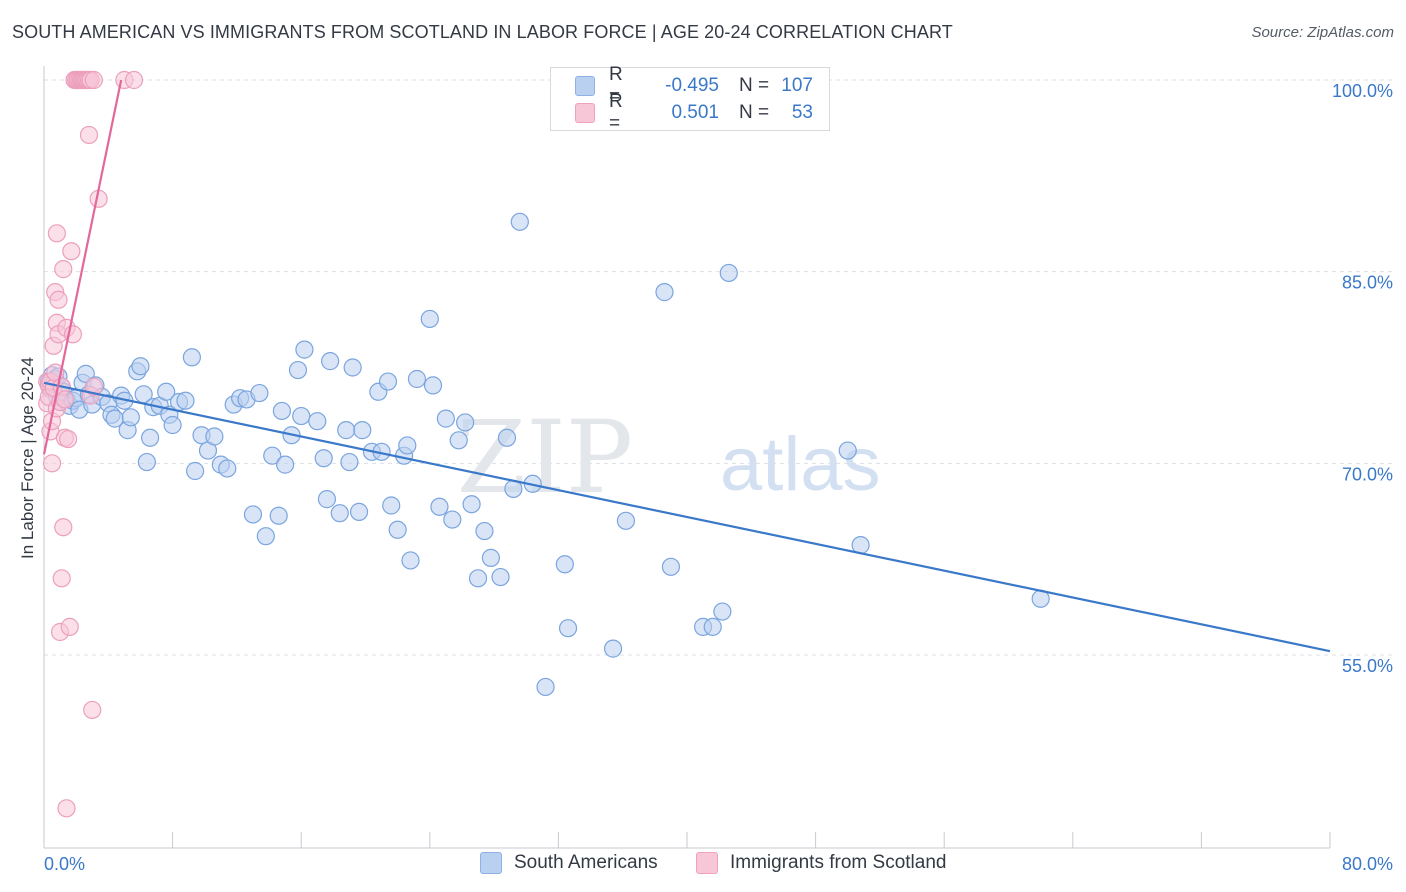 The width and height of the screenshot is (1406, 892). I want to click on watermark: ZIP atlas, so click(669, 457).